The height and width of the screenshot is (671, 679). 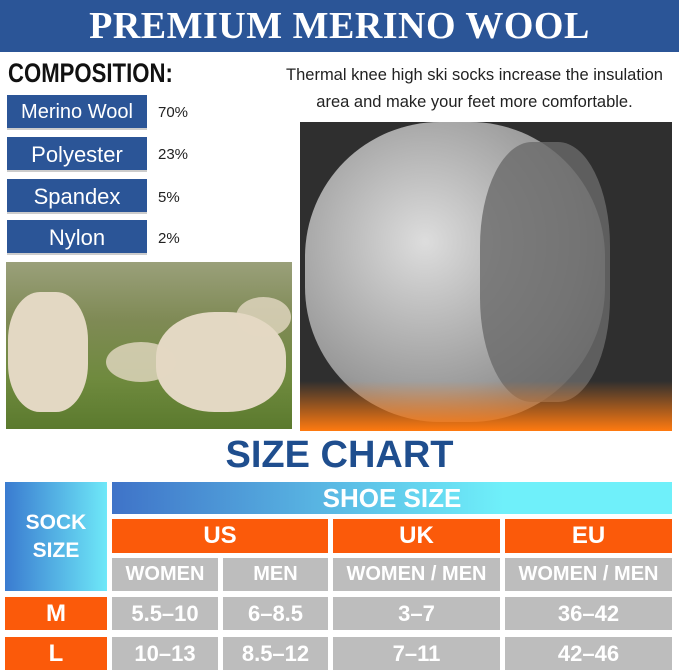 What do you see at coordinates (588, 536) in the screenshot?
I see `region-eu: EU` at bounding box center [588, 536].